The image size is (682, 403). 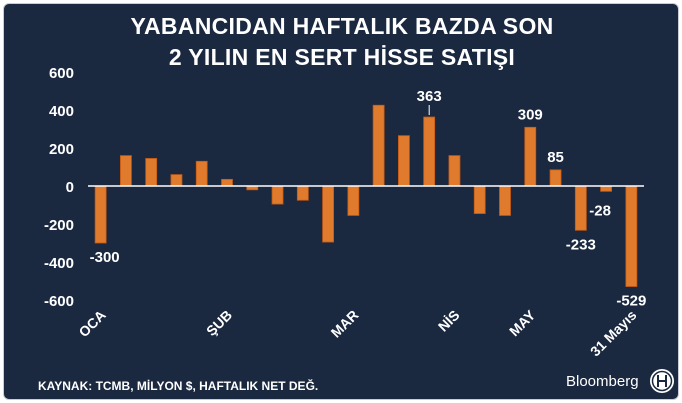 What do you see at coordinates (59, 225) in the screenshot?
I see `y-tick-label: -200` at bounding box center [59, 225].